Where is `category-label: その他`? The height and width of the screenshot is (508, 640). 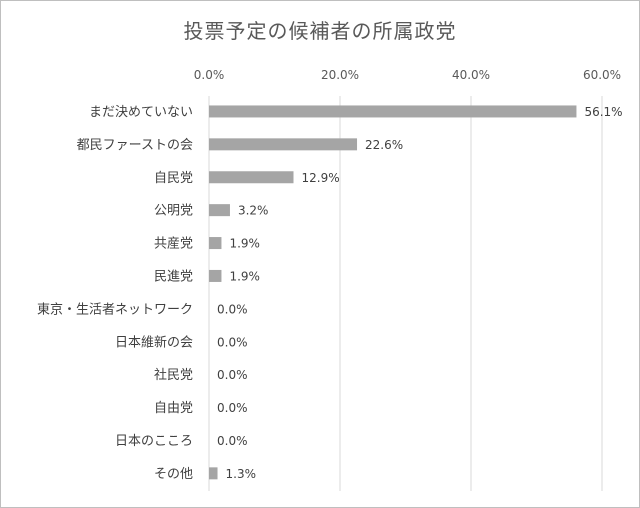 category-label: その他 is located at coordinates (173, 474).